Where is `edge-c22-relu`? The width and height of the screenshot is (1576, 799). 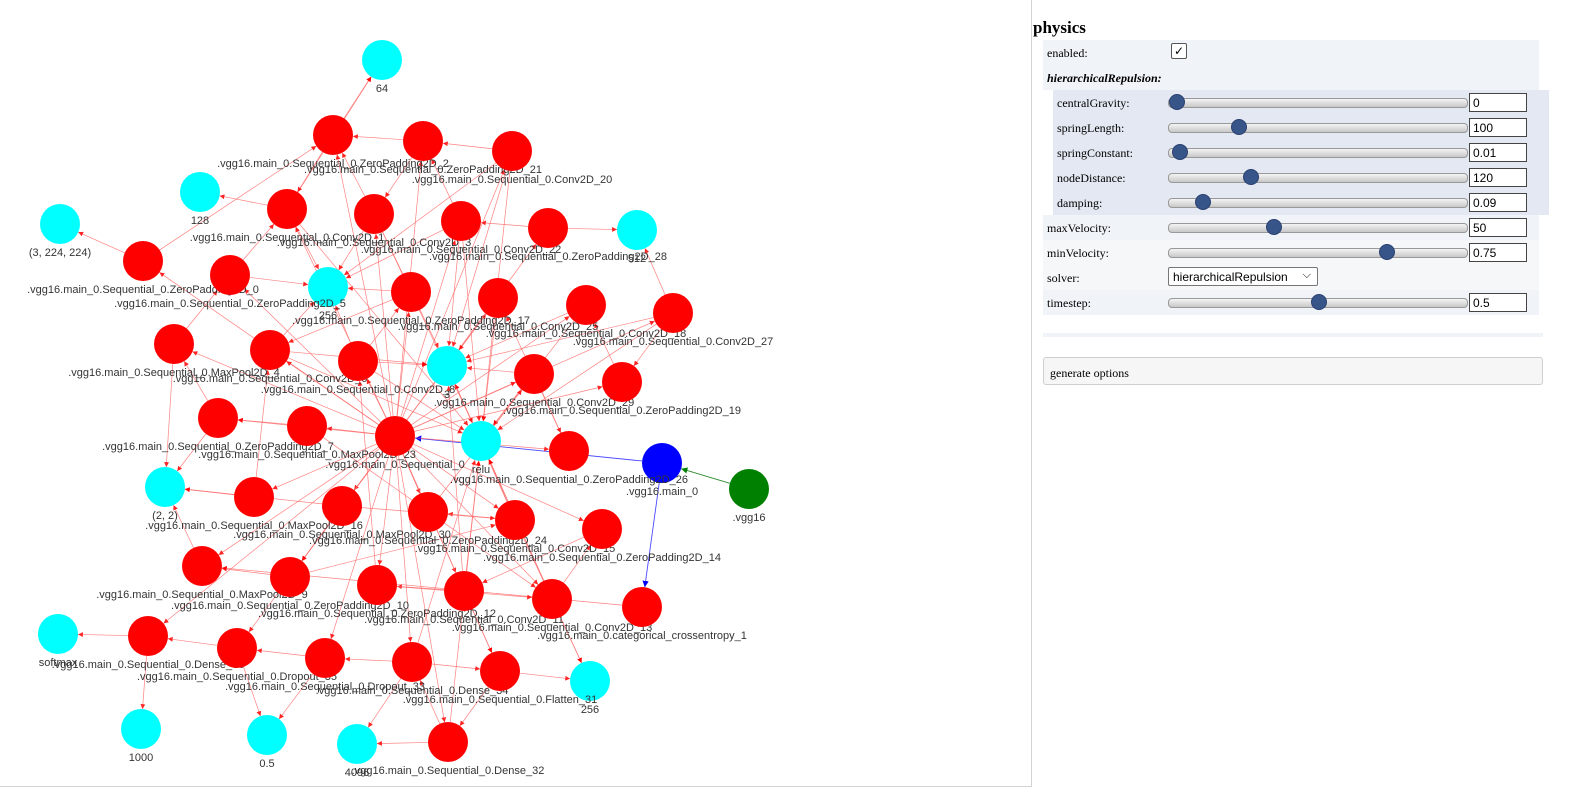 edge-c22-relu is located at coordinates (472, 331).